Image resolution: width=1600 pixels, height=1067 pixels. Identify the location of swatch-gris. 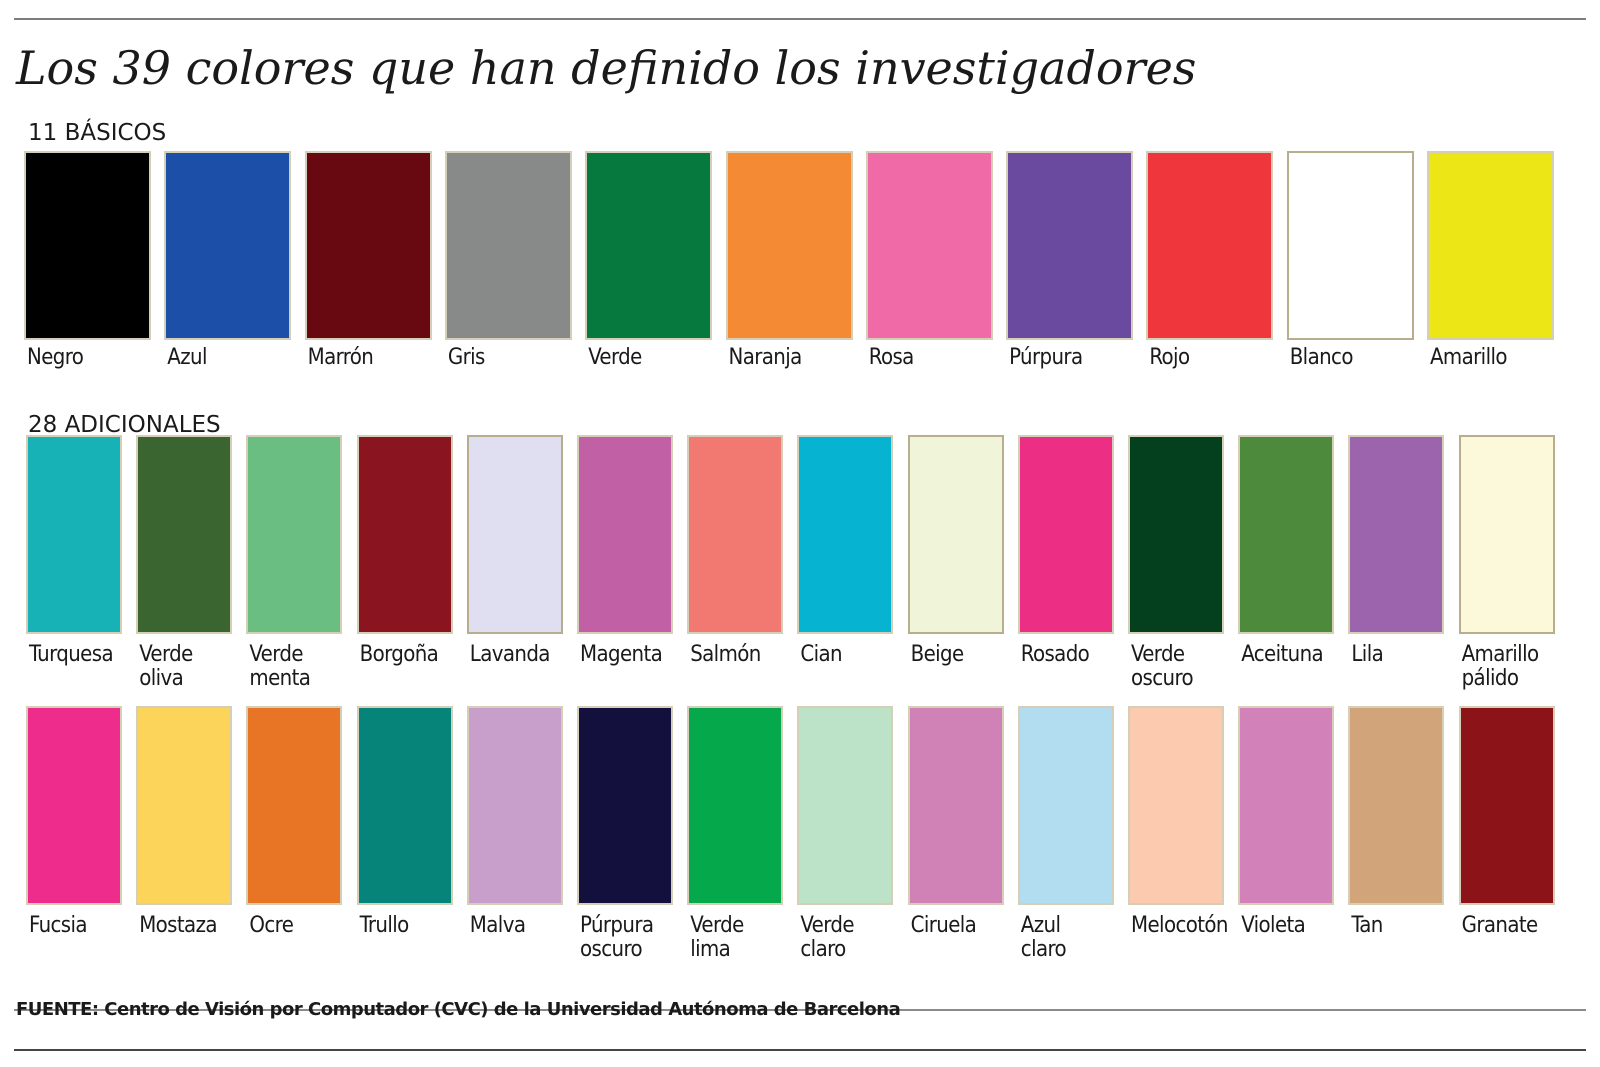
(508, 245).